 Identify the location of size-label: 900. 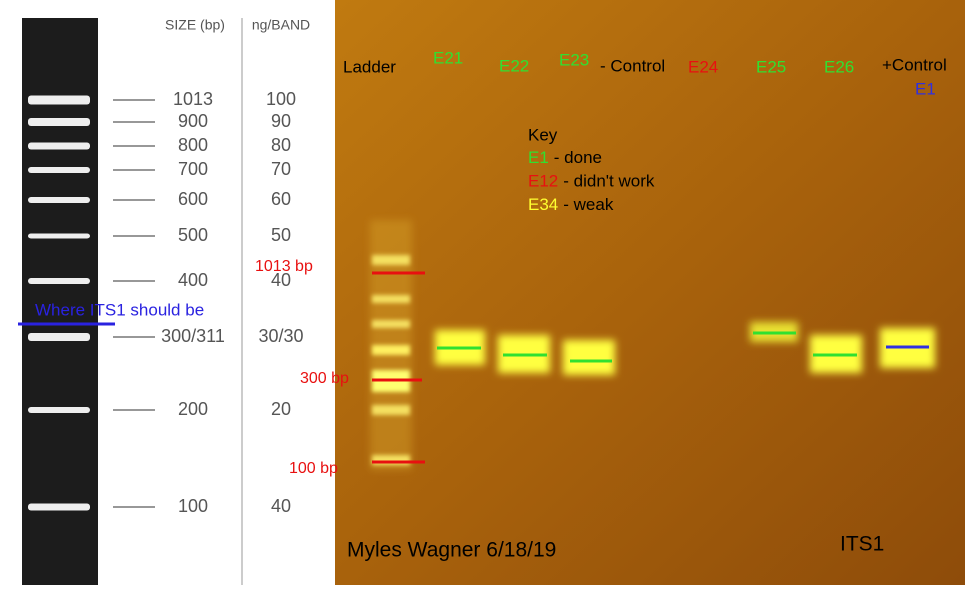
(193, 121).